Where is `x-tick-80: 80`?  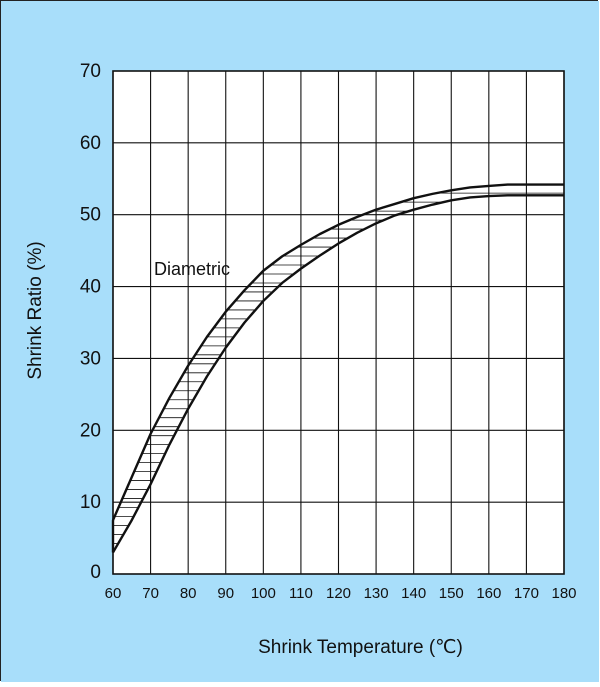 x-tick-80: 80 is located at coordinates (188, 593).